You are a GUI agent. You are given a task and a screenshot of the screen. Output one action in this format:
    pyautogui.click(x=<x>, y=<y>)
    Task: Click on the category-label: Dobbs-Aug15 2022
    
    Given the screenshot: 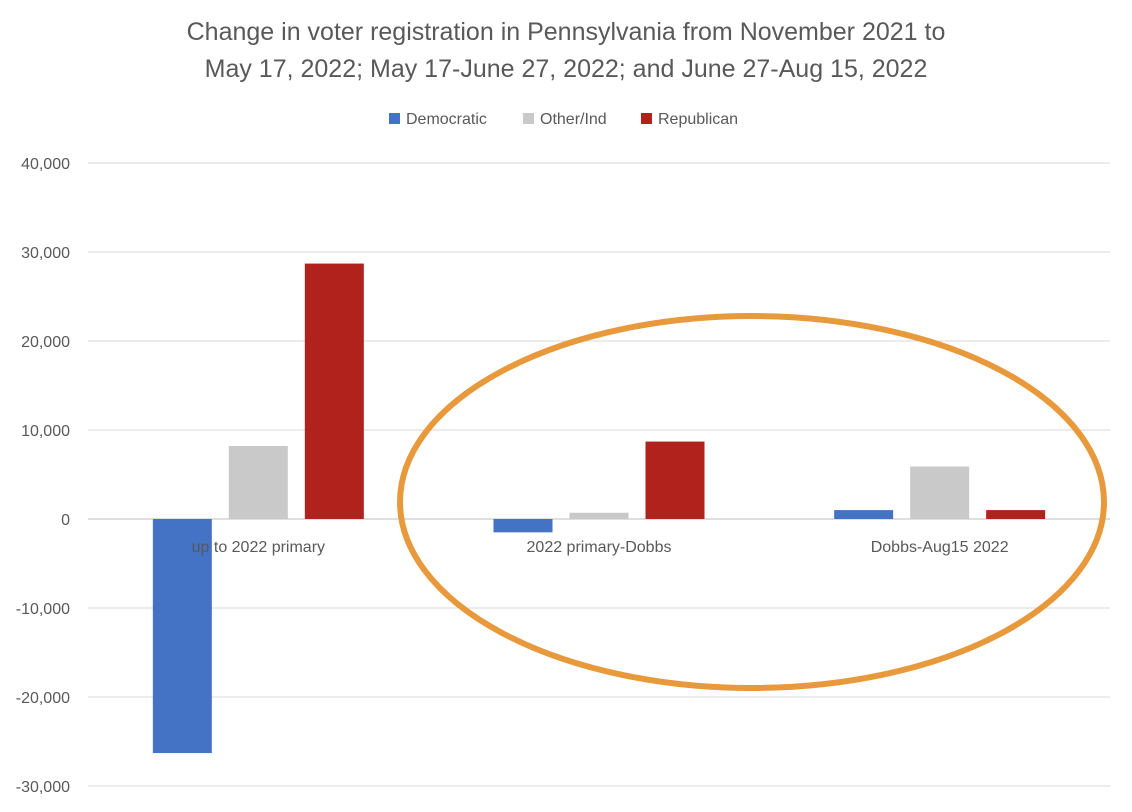 What is the action you would take?
    pyautogui.click(x=940, y=547)
    